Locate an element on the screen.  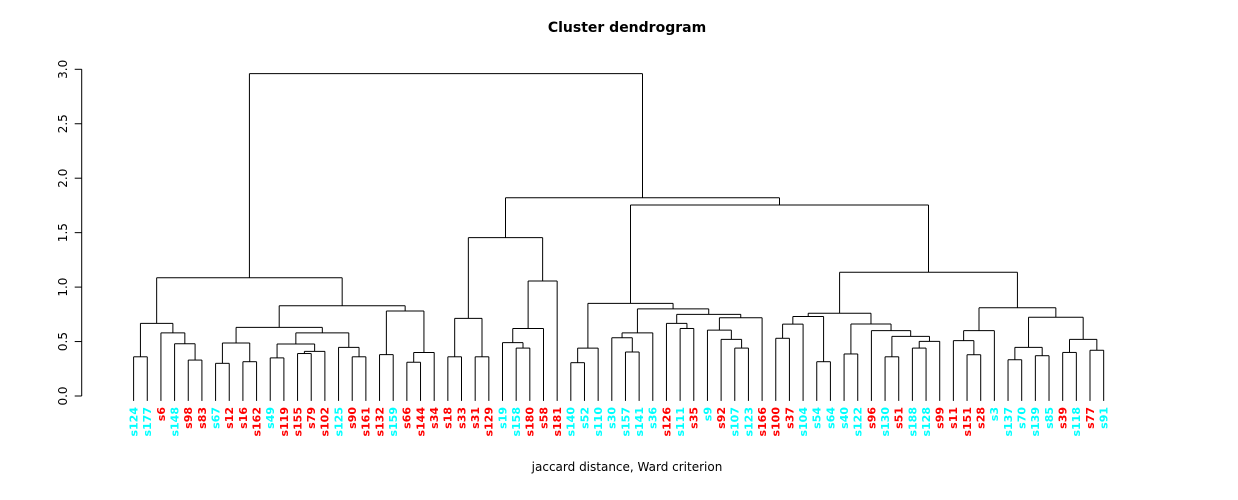
leaf-label: s104 is located at coordinates (803, 422).